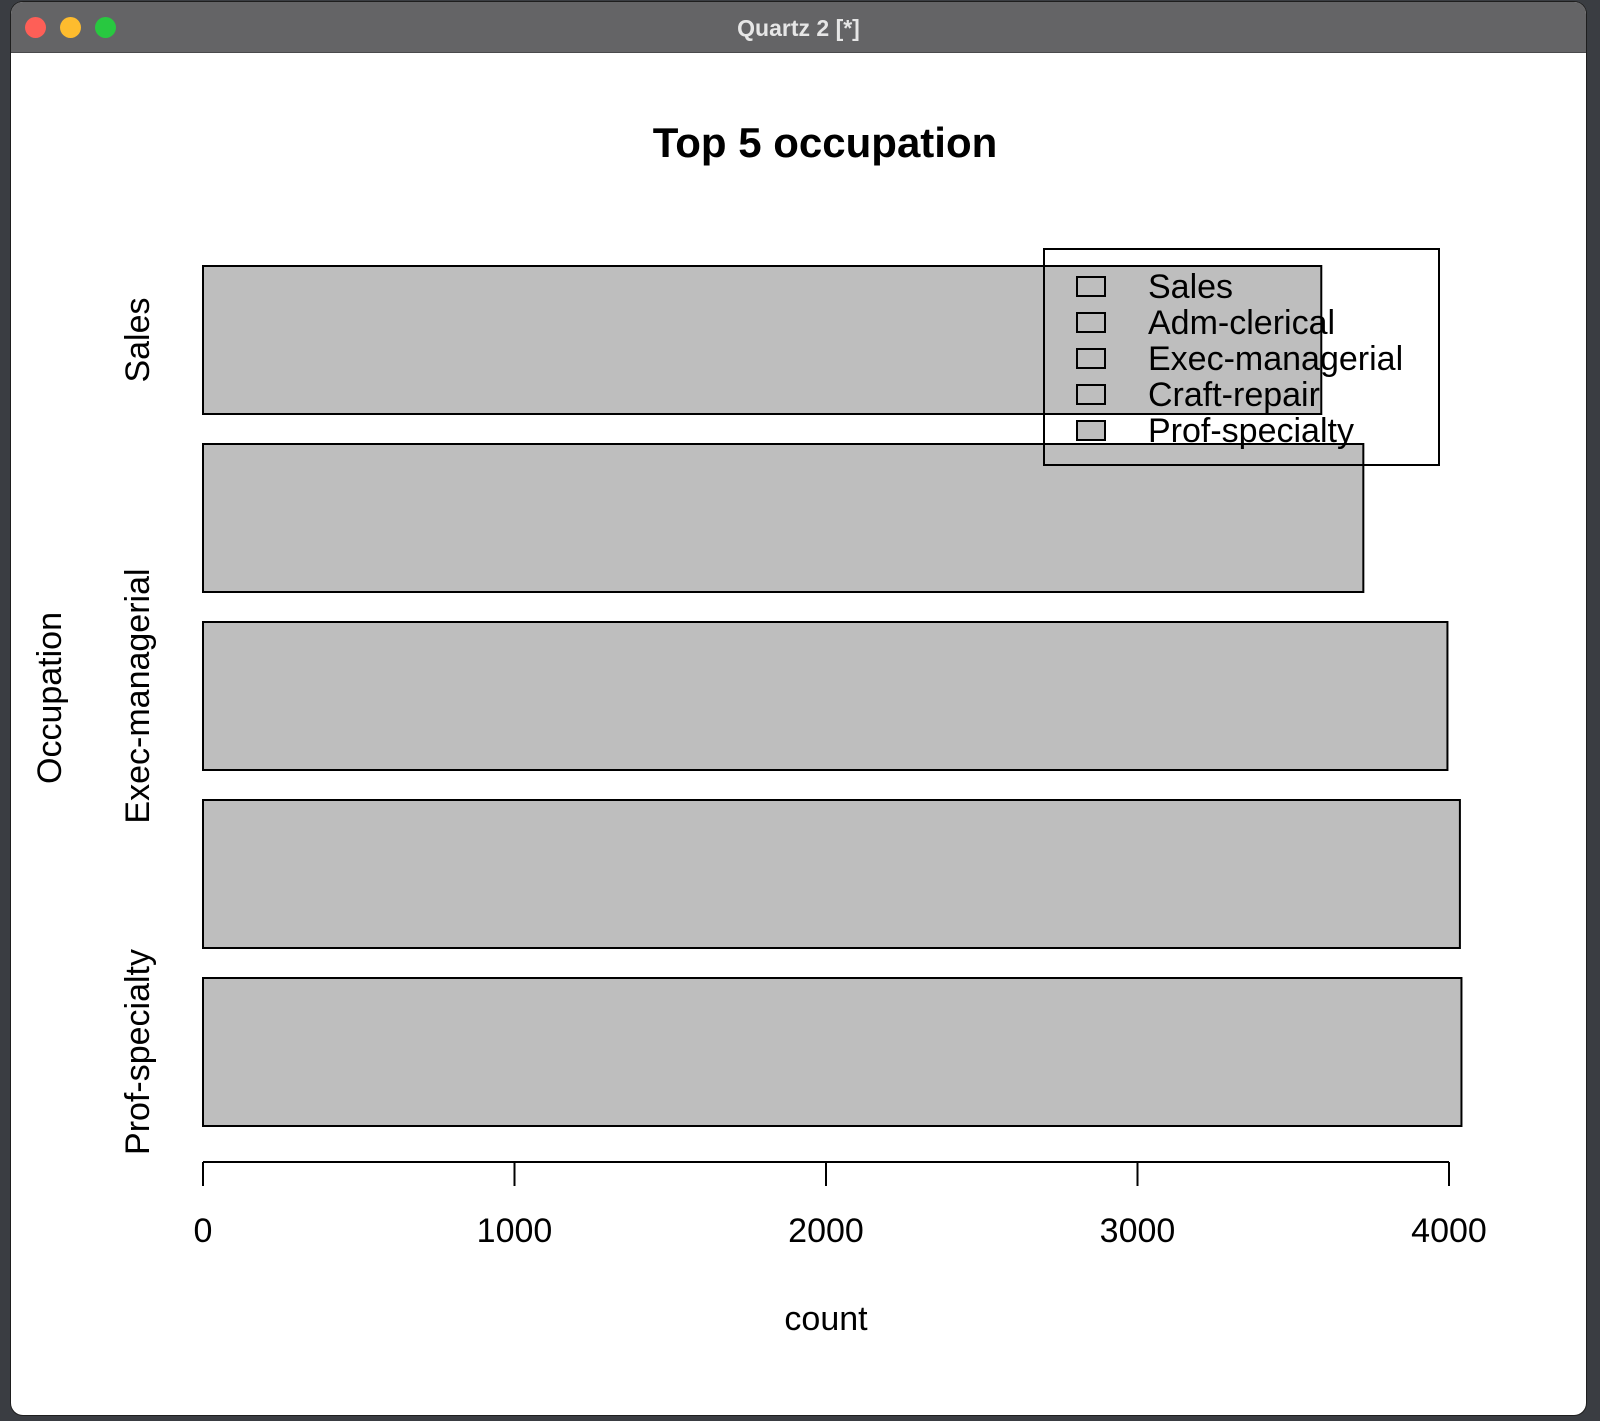 This screenshot has height=1421, width=1600. Describe the element at coordinates (831, 874) in the screenshot. I see `bar-craft-repair` at that location.